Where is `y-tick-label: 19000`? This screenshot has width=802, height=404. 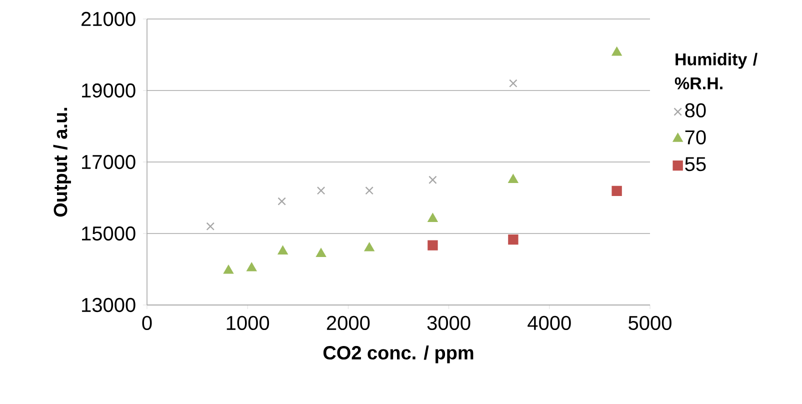
y-tick-label: 19000 is located at coordinates (109, 90).